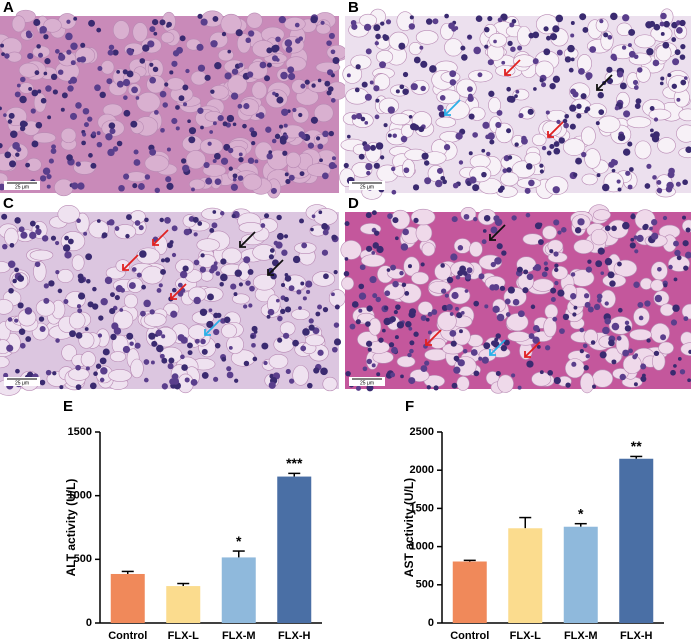 The height and width of the screenshot is (644, 691). I want to click on y-tick-label: 1000, so click(80, 496).